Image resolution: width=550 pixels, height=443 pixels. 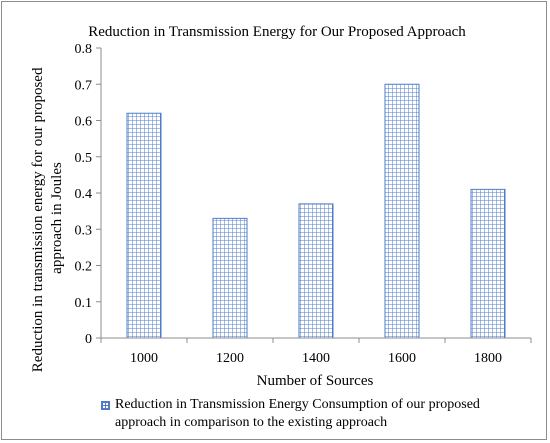 What do you see at coordinates (144, 358) in the screenshot?
I see `x-tick-label: 1000` at bounding box center [144, 358].